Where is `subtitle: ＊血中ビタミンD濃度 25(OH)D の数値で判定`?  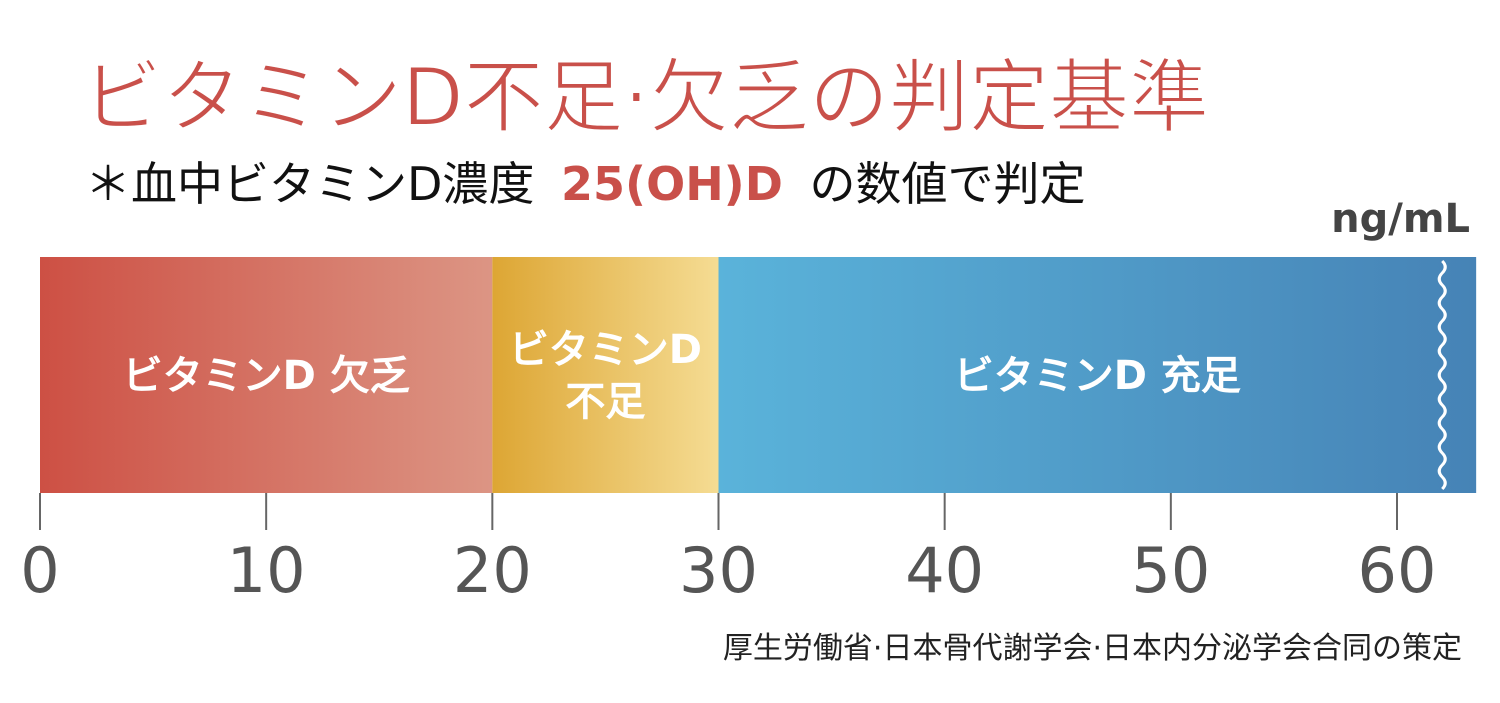
subtitle: ＊血中ビタミンD濃度 25(OH)D の数値で判定 is located at coordinates (585, 184).